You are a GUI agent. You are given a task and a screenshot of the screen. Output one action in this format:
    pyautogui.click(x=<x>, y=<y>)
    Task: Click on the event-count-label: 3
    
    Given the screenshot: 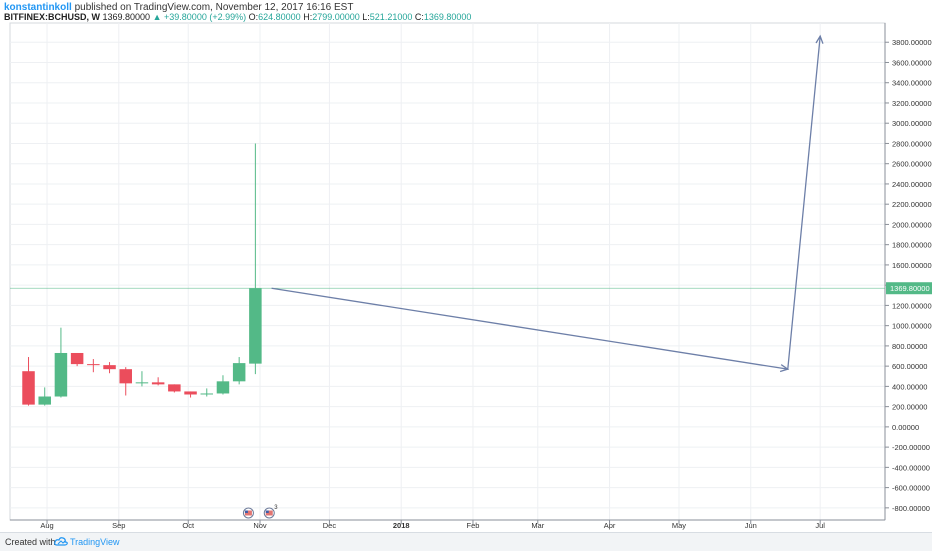 What is the action you would take?
    pyautogui.click(x=276, y=508)
    